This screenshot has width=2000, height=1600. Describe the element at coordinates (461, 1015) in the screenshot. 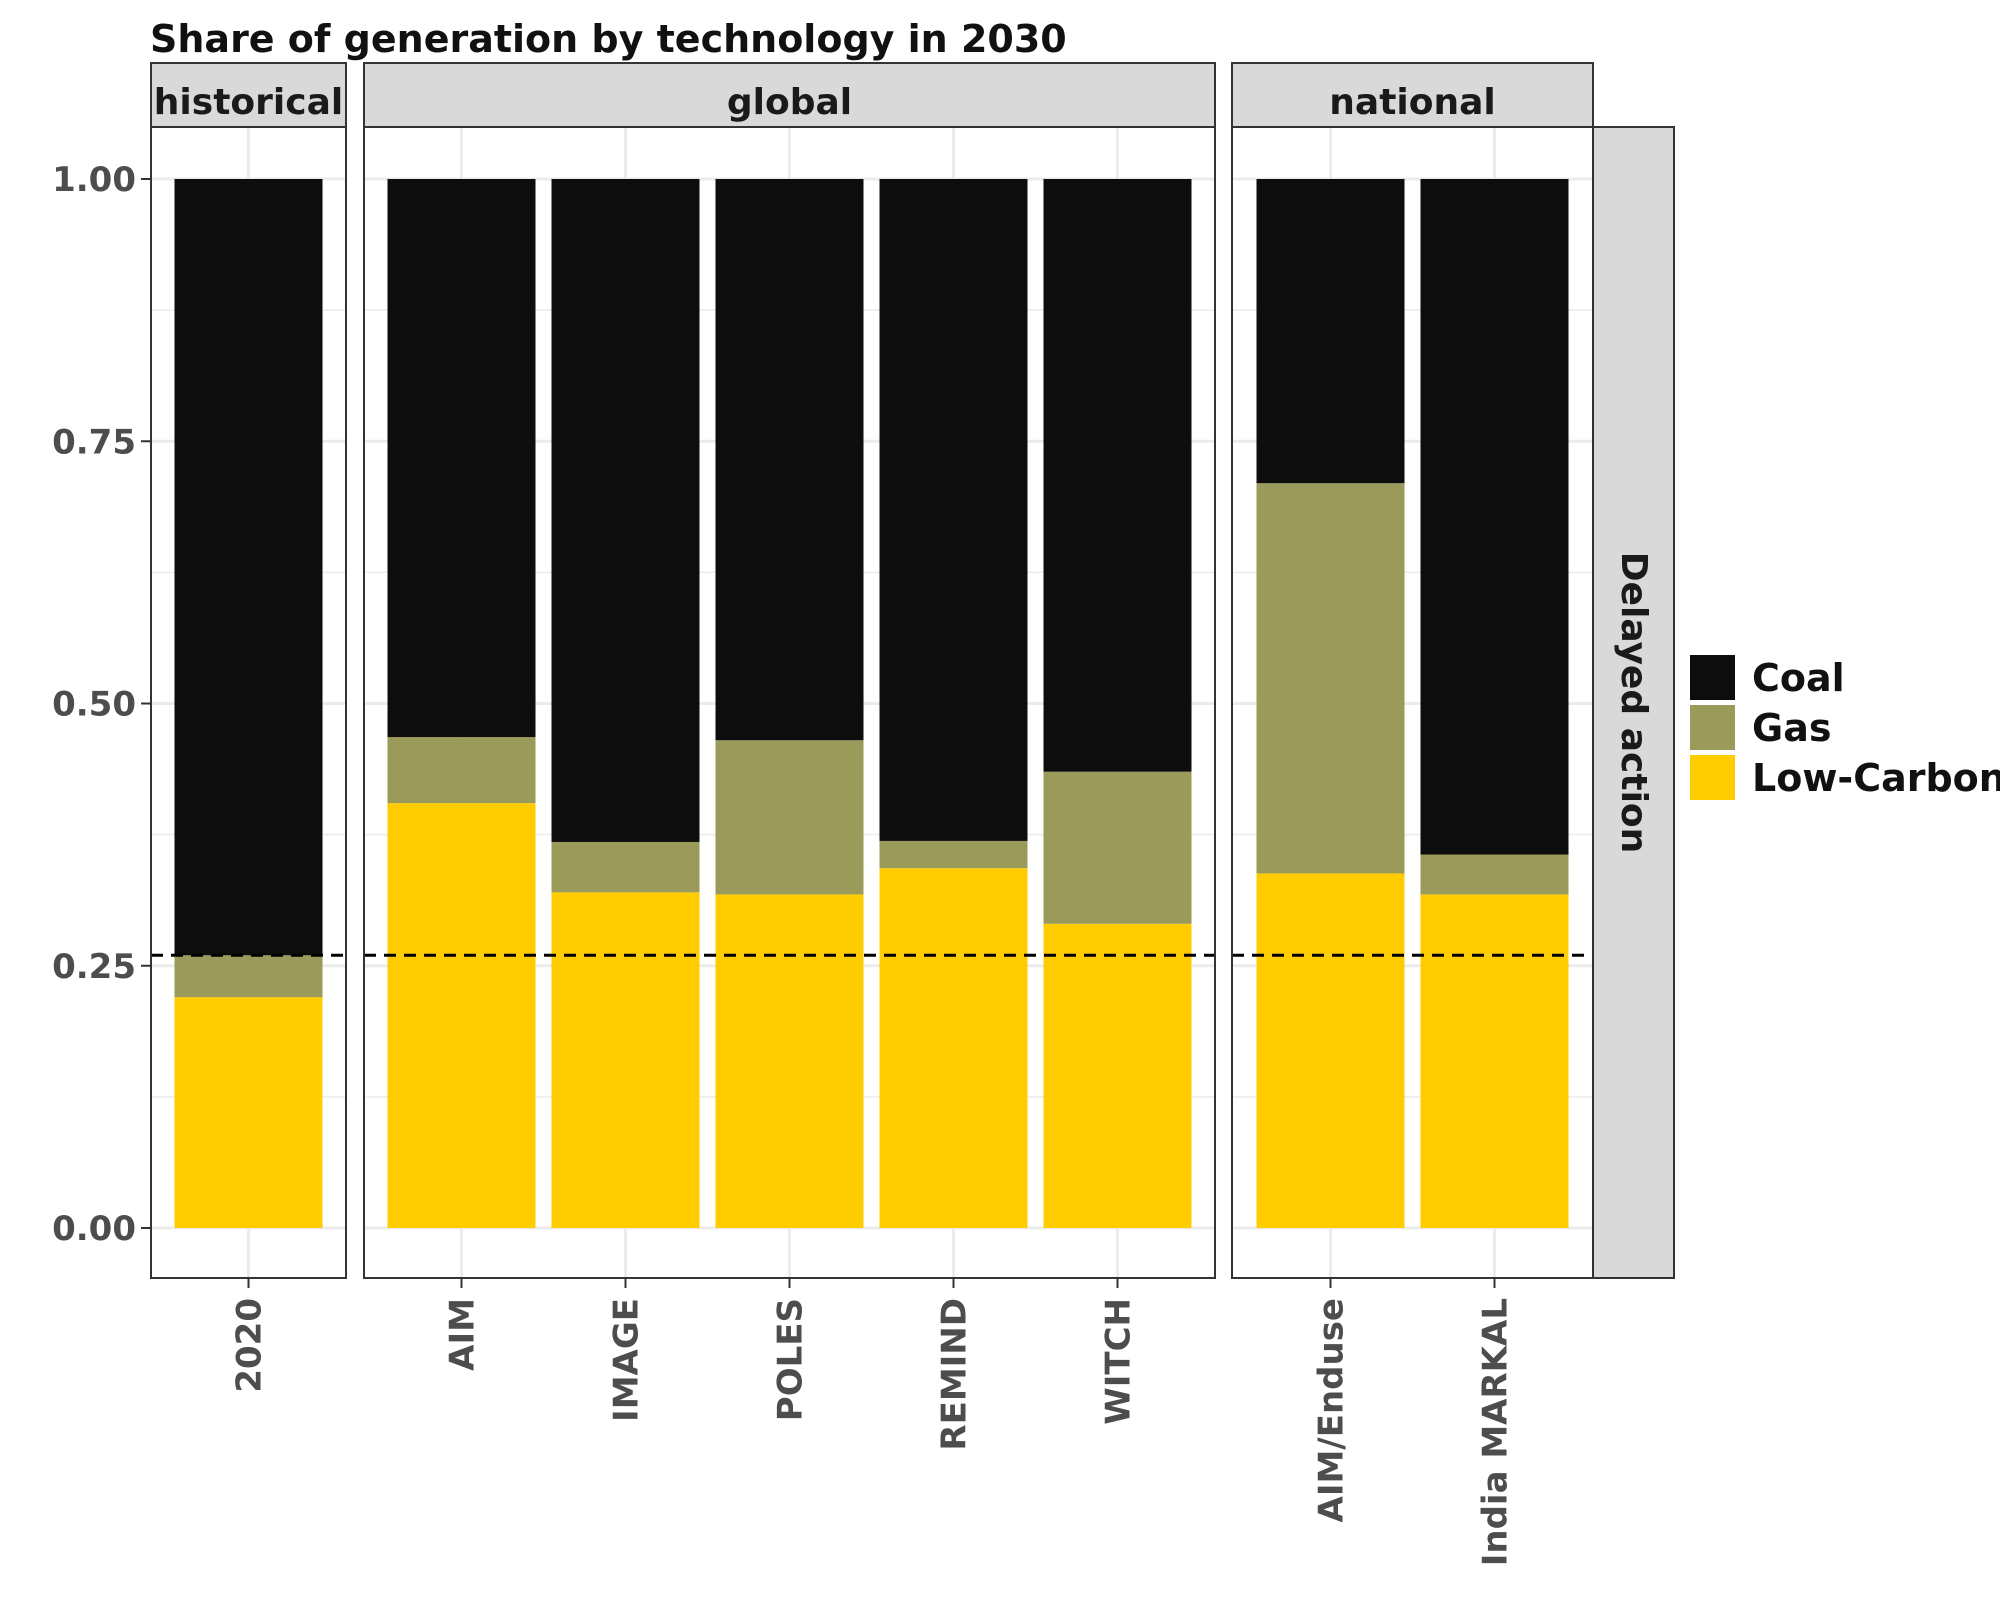

I see `bar-low-carbon-aim` at that location.